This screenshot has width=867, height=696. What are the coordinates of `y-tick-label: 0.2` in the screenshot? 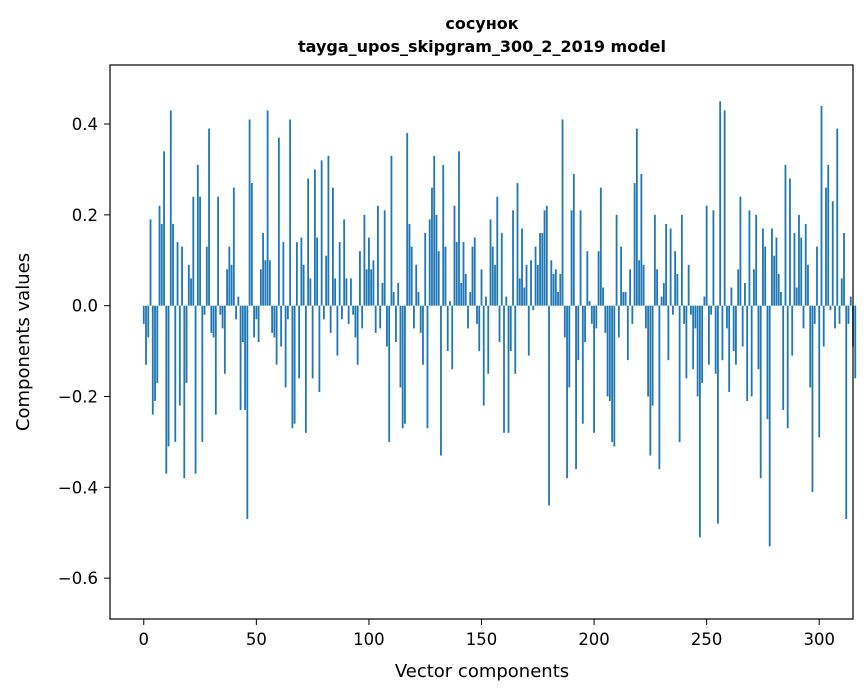 It's located at (85, 215).